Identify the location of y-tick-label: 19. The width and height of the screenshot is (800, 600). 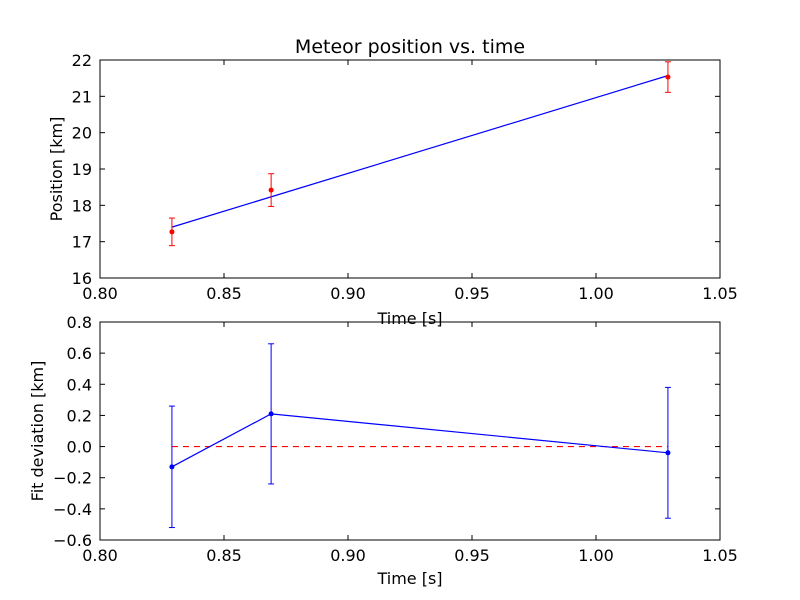
(82, 169).